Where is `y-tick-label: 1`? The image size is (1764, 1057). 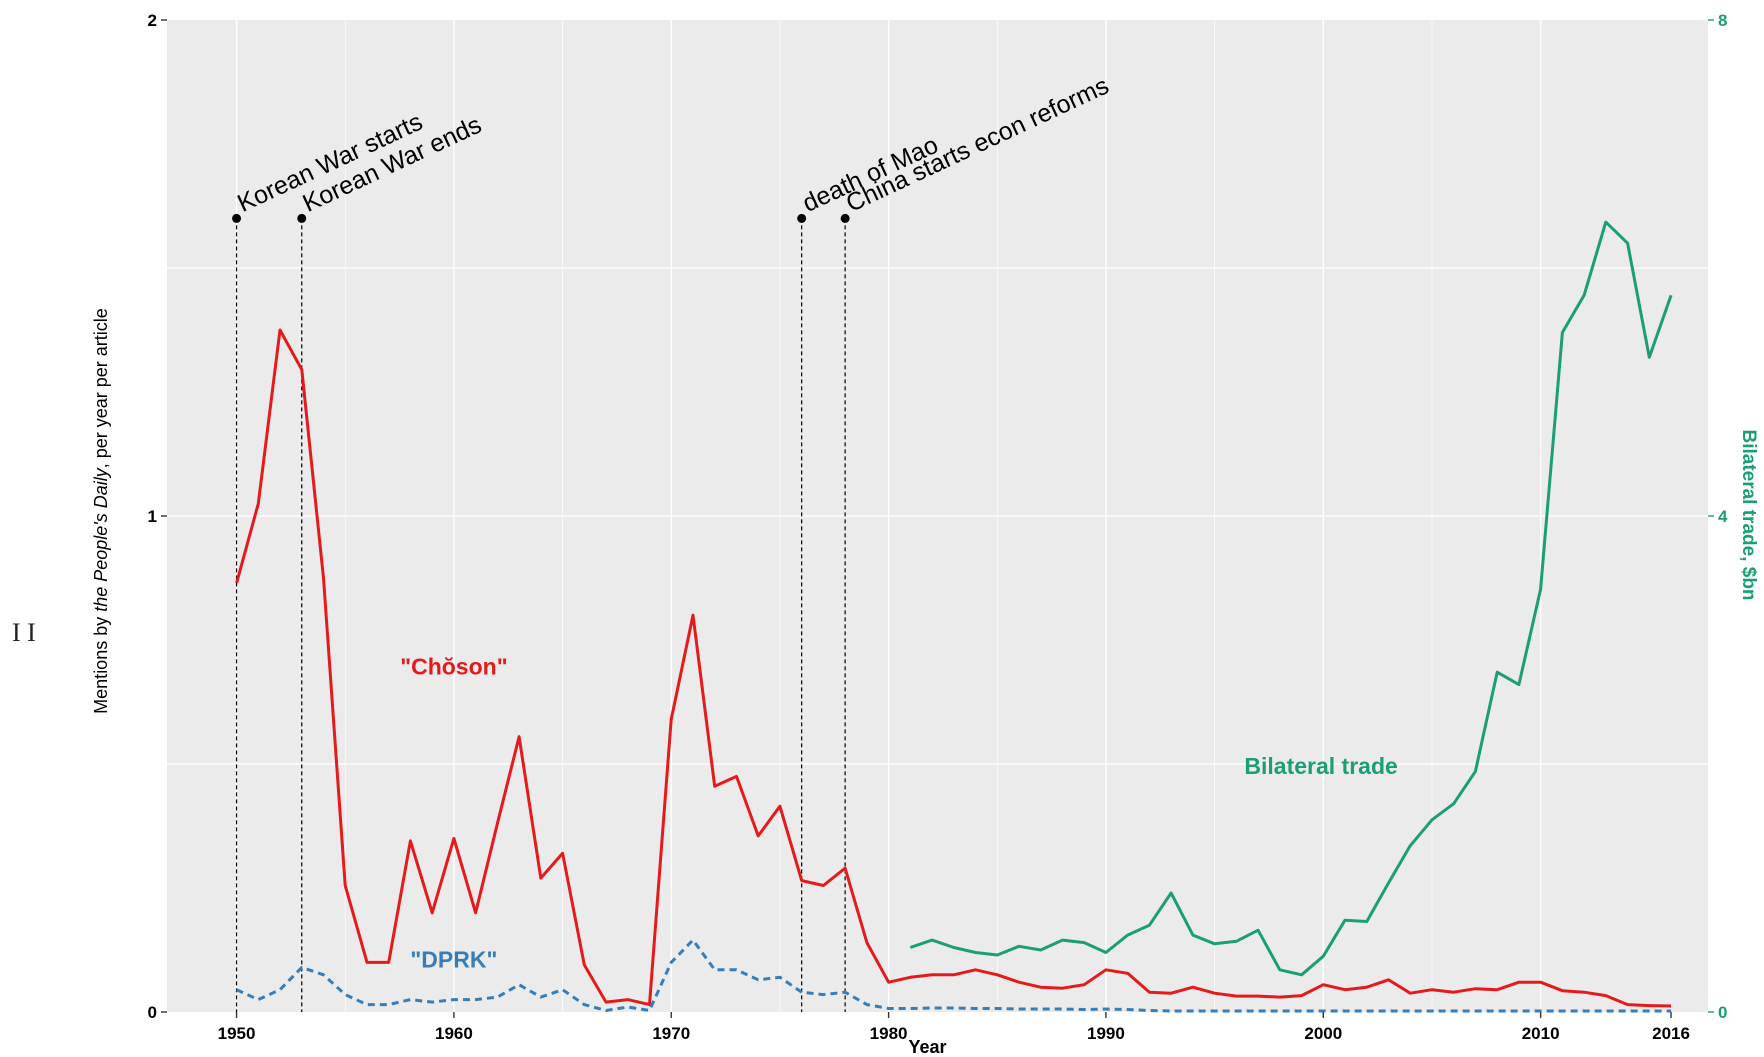
y-tick-label: 1 is located at coordinates (152, 516).